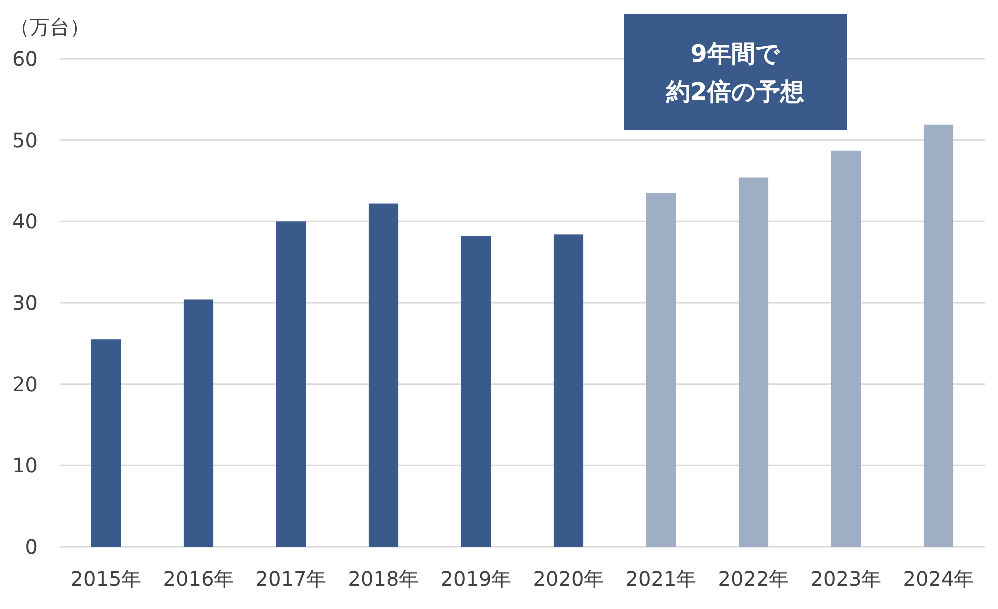 The width and height of the screenshot is (998, 609). Describe the element at coordinates (661, 579) in the screenshot. I see `x-tick-label: 2021年` at that location.